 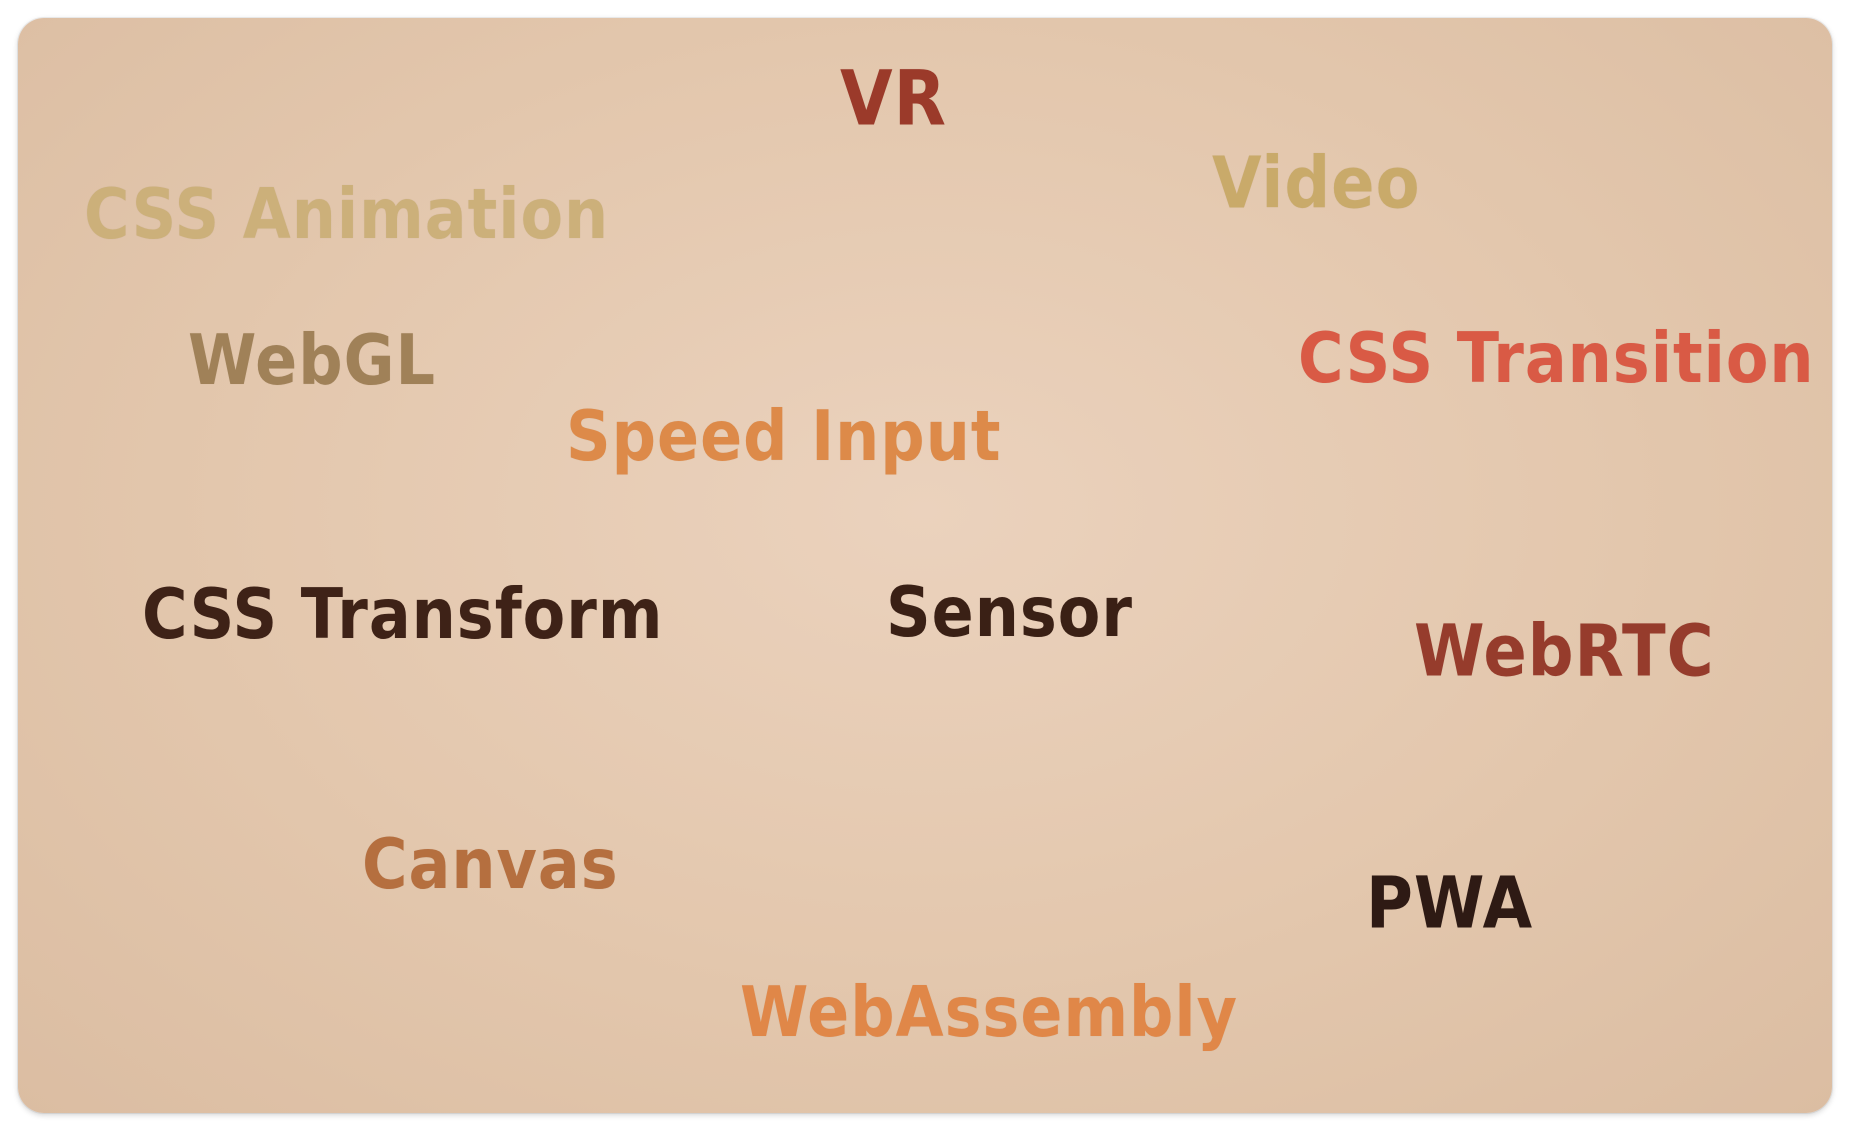 I want to click on word-webassembly: WebAssembly, so click(x=989, y=1012).